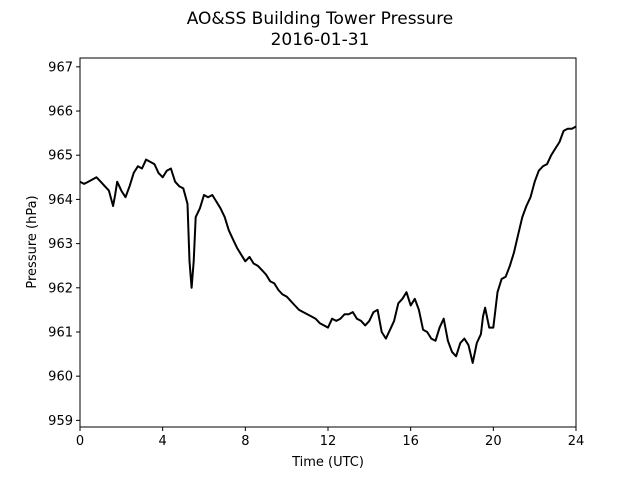  I want to click on x-tick-label: 12, so click(328, 441).